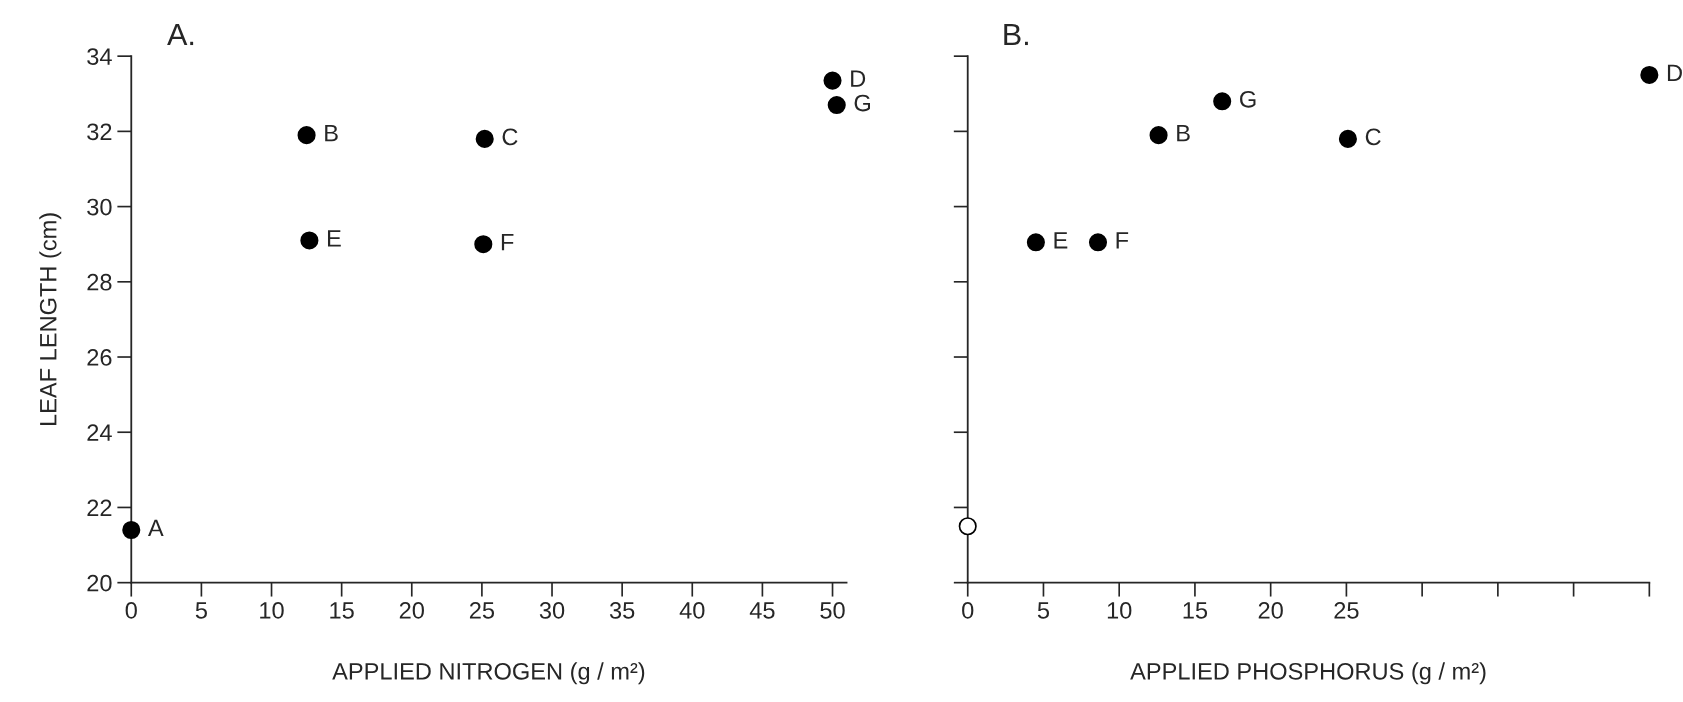  I want to click on y-tick-label: 24, so click(99, 432).